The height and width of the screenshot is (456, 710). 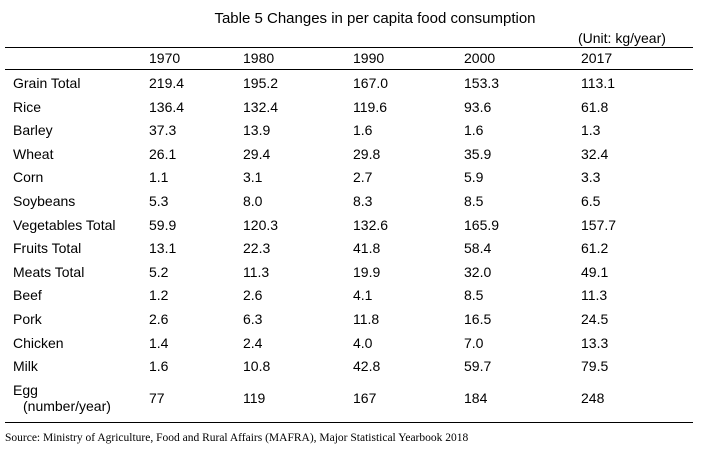 What do you see at coordinates (25, 366) in the screenshot?
I see `row-label: Milk` at bounding box center [25, 366].